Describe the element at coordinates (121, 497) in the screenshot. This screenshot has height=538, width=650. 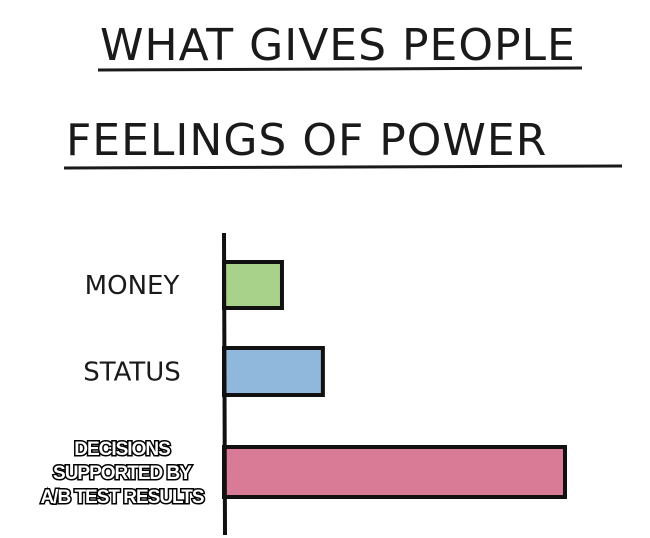
I see `category-label: A/B TEST RESULTS` at that location.